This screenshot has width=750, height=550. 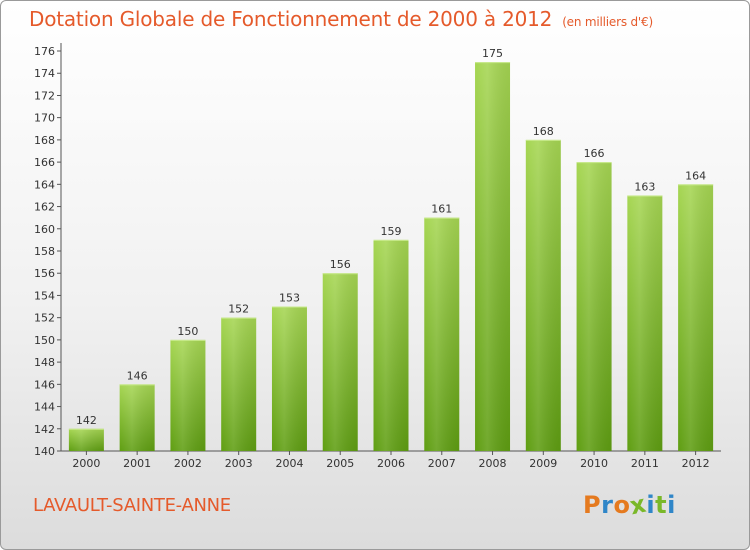 I want to click on chart-subtitle: (en milliers d'€), so click(x=607, y=22).